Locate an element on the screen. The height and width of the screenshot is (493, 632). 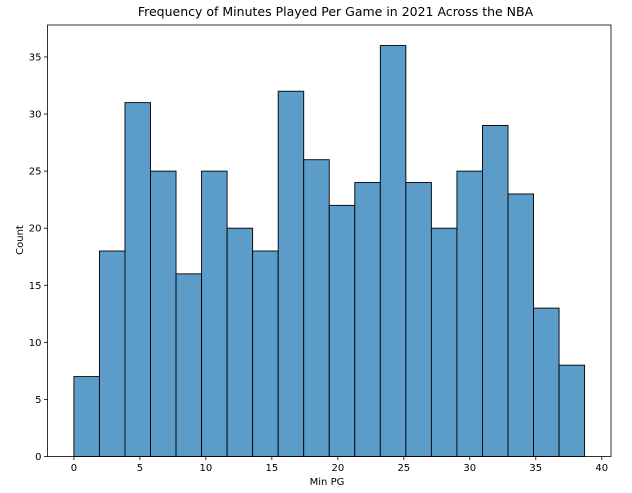
y-tick-label: 15 is located at coordinates (35, 286).